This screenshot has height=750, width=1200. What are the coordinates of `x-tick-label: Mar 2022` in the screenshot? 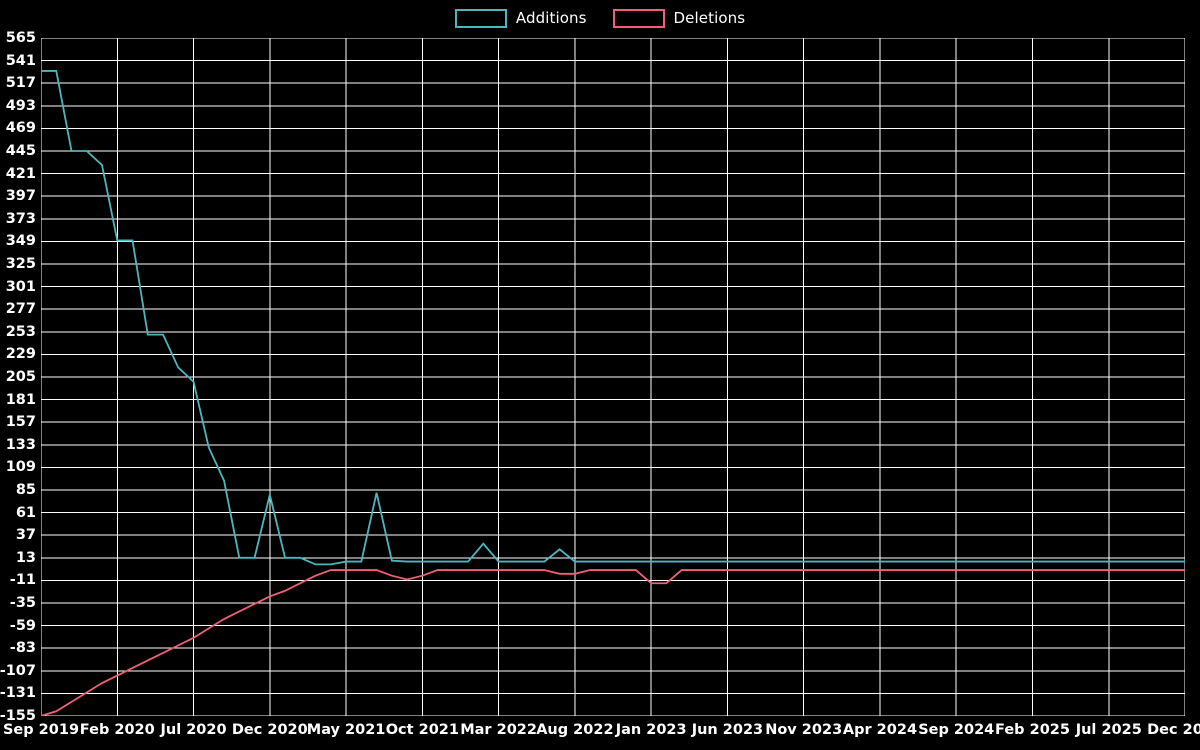 It's located at (498, 730).